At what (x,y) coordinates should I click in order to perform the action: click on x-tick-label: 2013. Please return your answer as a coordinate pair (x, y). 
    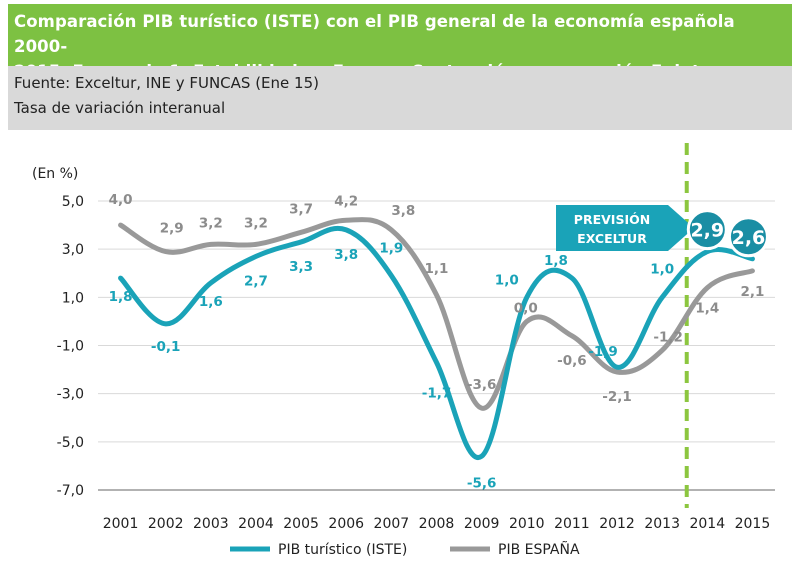
    Looking at the image, I should click on (662, 524).